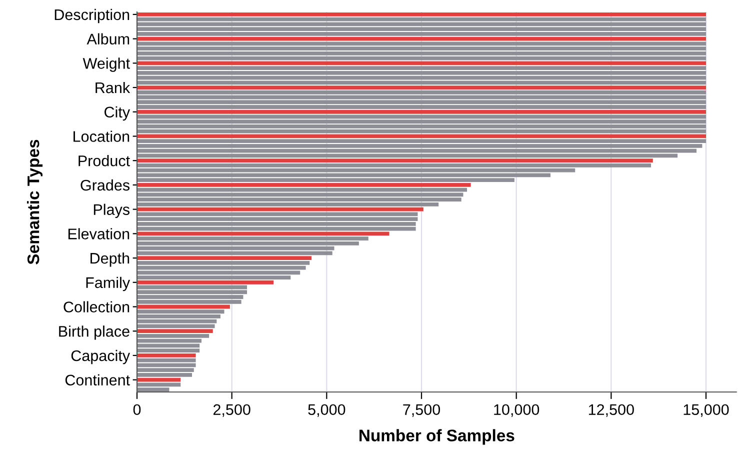  Describe the element at coordinates (108, 38) in the screenshot. I see `y-tick-label: Album` at that location.